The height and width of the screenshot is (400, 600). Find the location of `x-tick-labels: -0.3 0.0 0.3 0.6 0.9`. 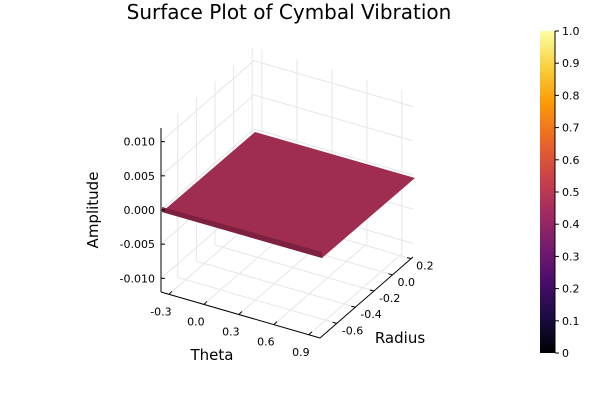

x-tick-labels: -0.3 0.0 0.3 0.6 0.9 is located at coordinates (231, 324).